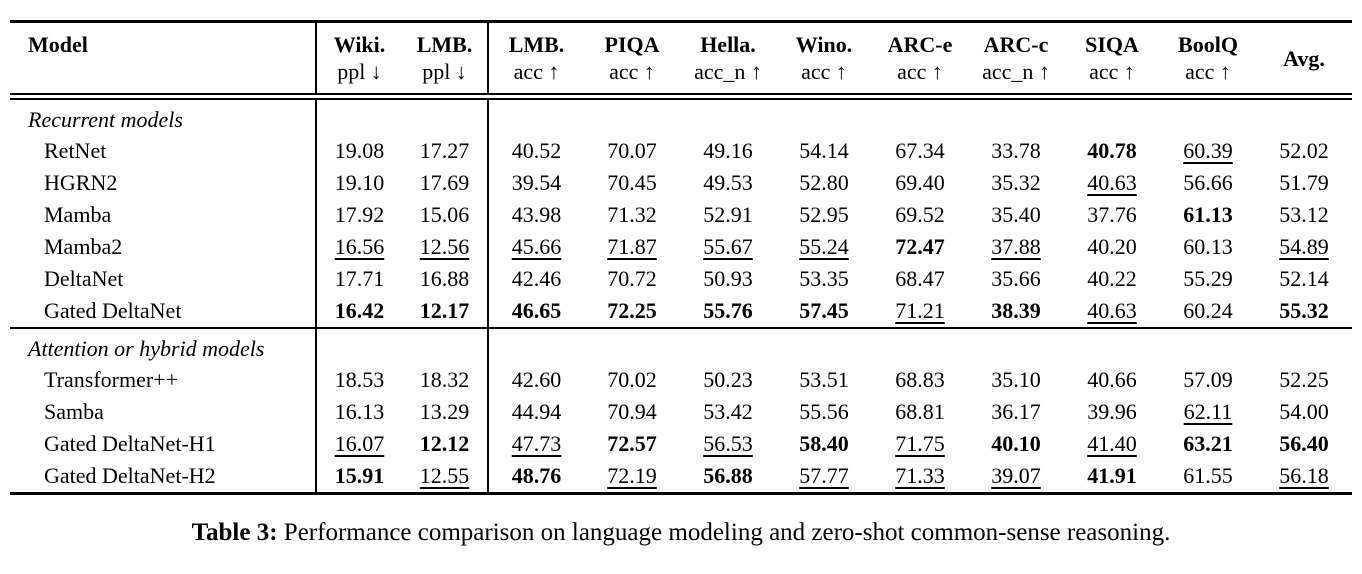 The height and width of the screenshot is (574, 1362). I want to click on metric-value: 70.72, so click(632, 278).